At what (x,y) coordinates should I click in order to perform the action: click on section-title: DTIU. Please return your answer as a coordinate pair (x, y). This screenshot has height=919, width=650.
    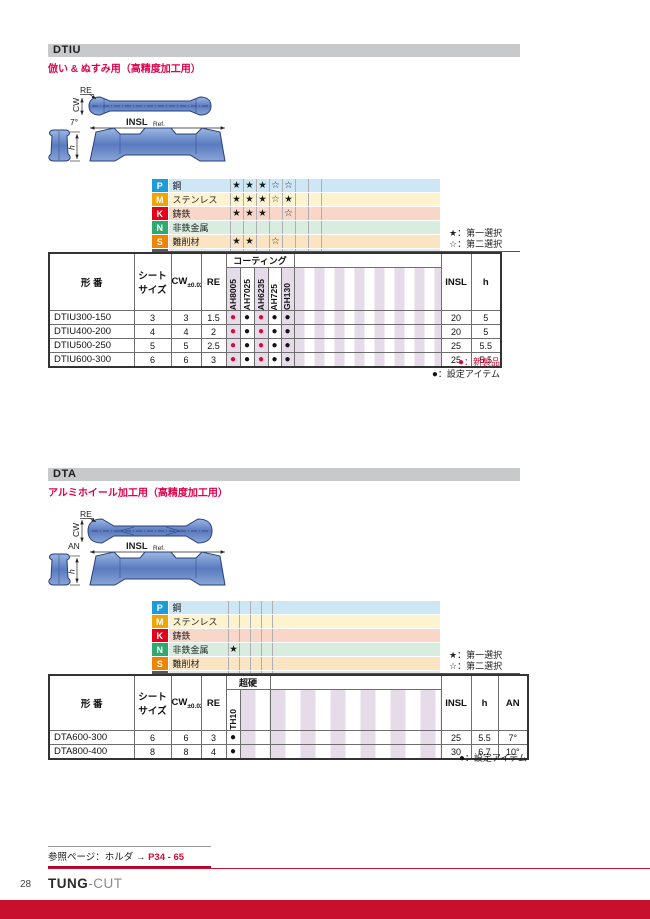
    Looking at the image, I should click on (67, 50).